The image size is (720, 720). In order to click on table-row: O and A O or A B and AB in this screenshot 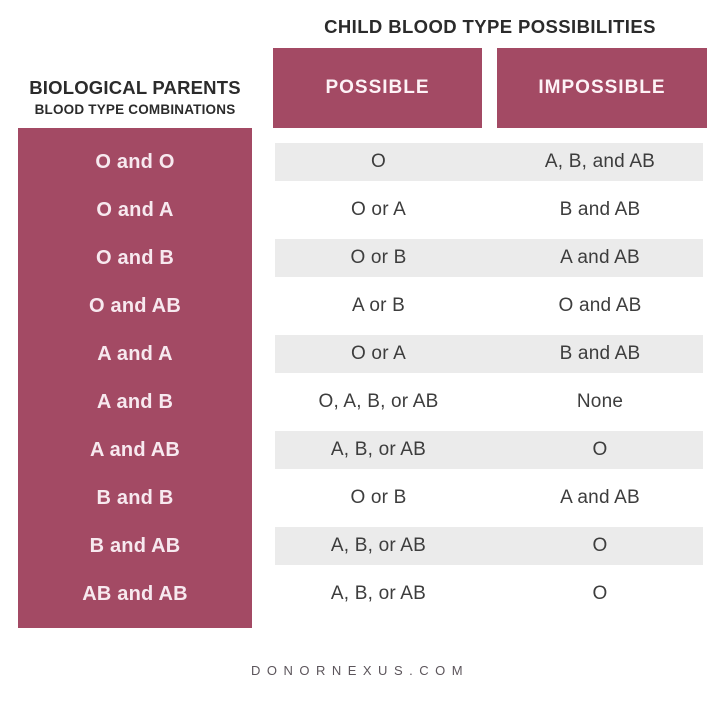, I will do `click(362, 210)`.